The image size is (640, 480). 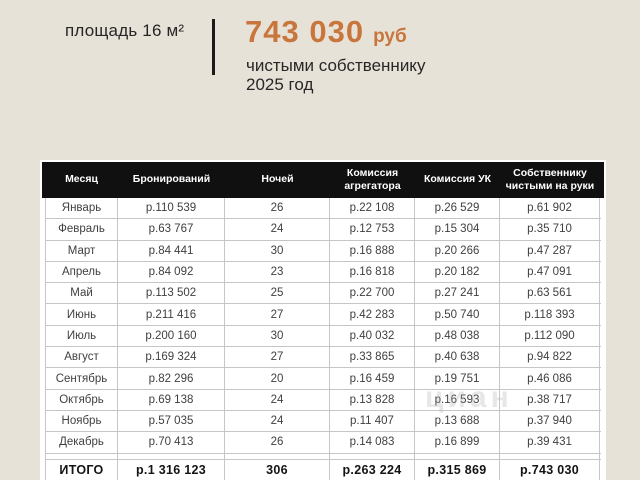 What do you see at coordinates (171, 378) in the screenshot?
I see `table-cell: р.82 296` at bounding box center [171, 378].